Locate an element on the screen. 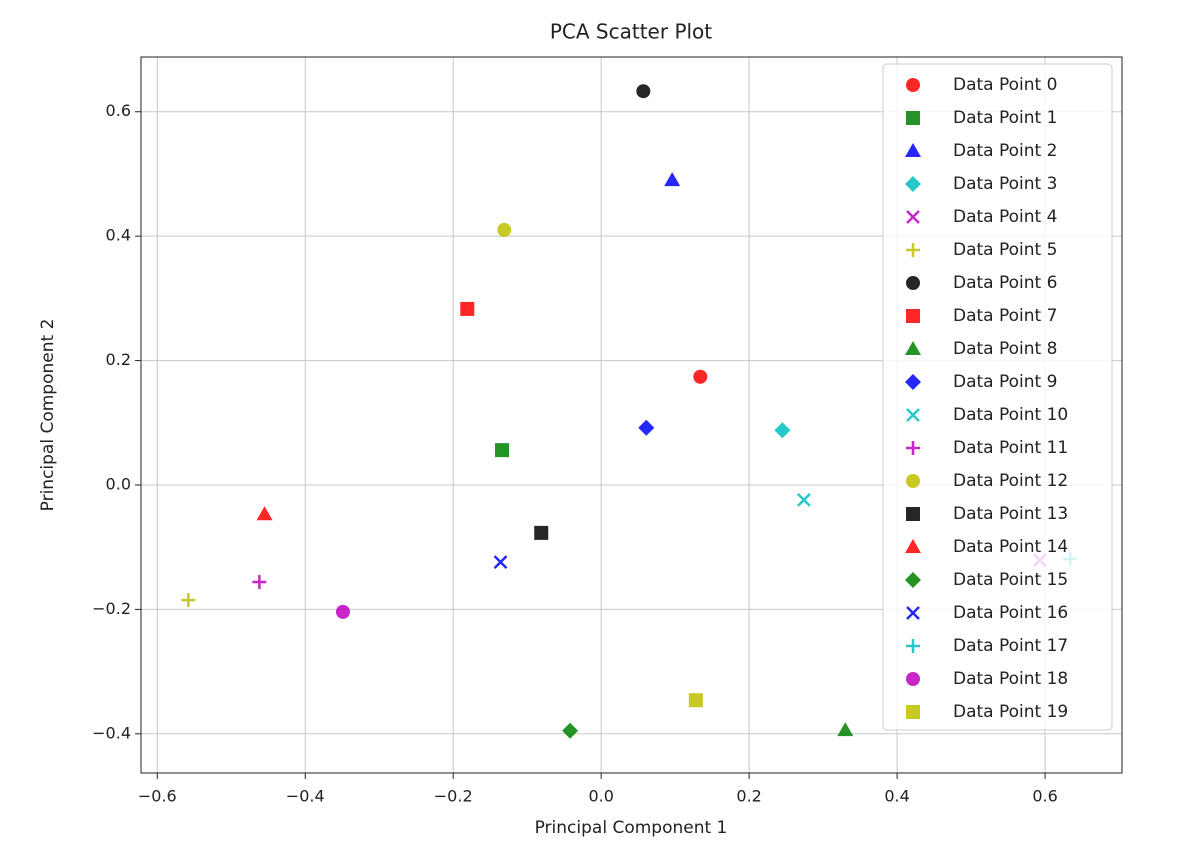 The image size is (1184, 866). y-tick-label: −0.4 is located at coordinates (111, 732).